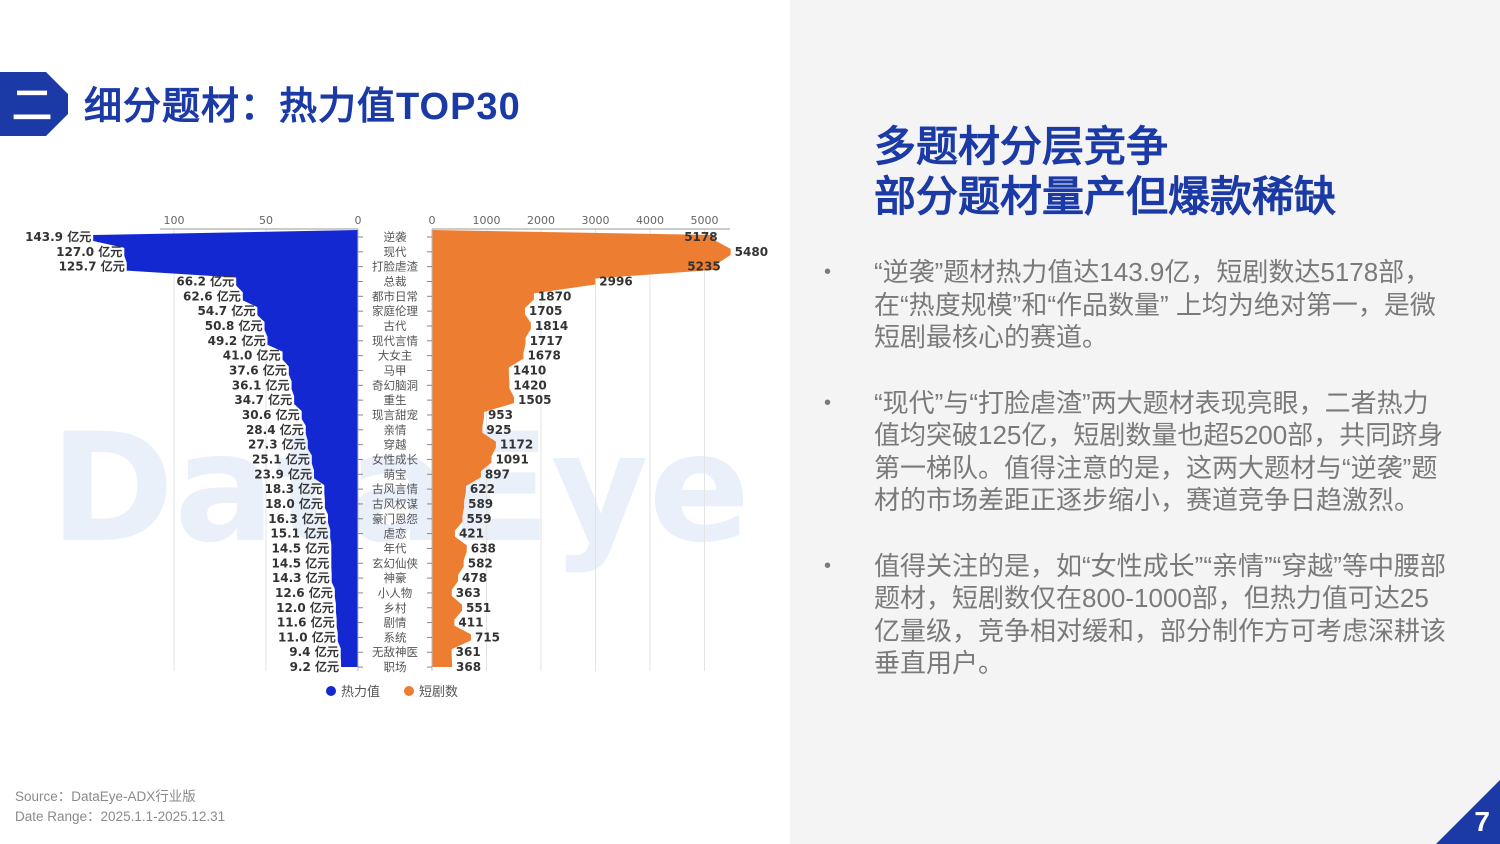  What do you see at coordinates (395, 385) in the screenshot?
I see `category-label: 奇幻脑洞` at bounding box center [395, 385].